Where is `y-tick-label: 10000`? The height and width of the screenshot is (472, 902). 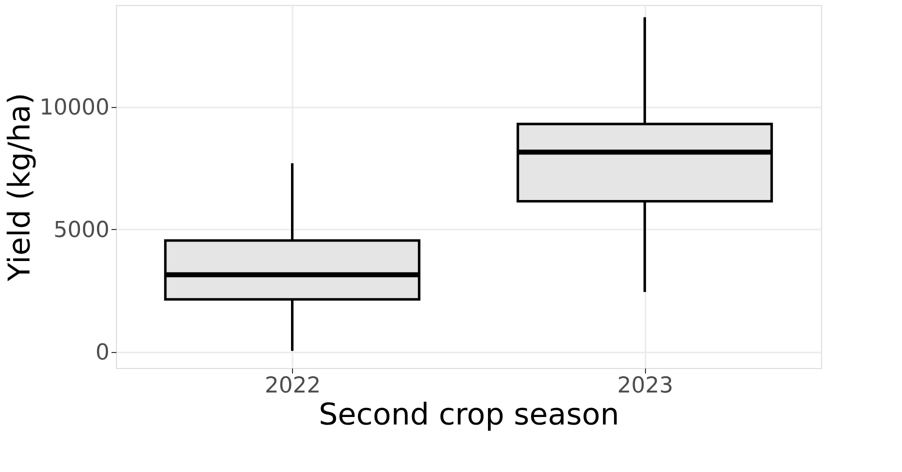
y-tick-label: 10000 is located at coordinates (75, 107).